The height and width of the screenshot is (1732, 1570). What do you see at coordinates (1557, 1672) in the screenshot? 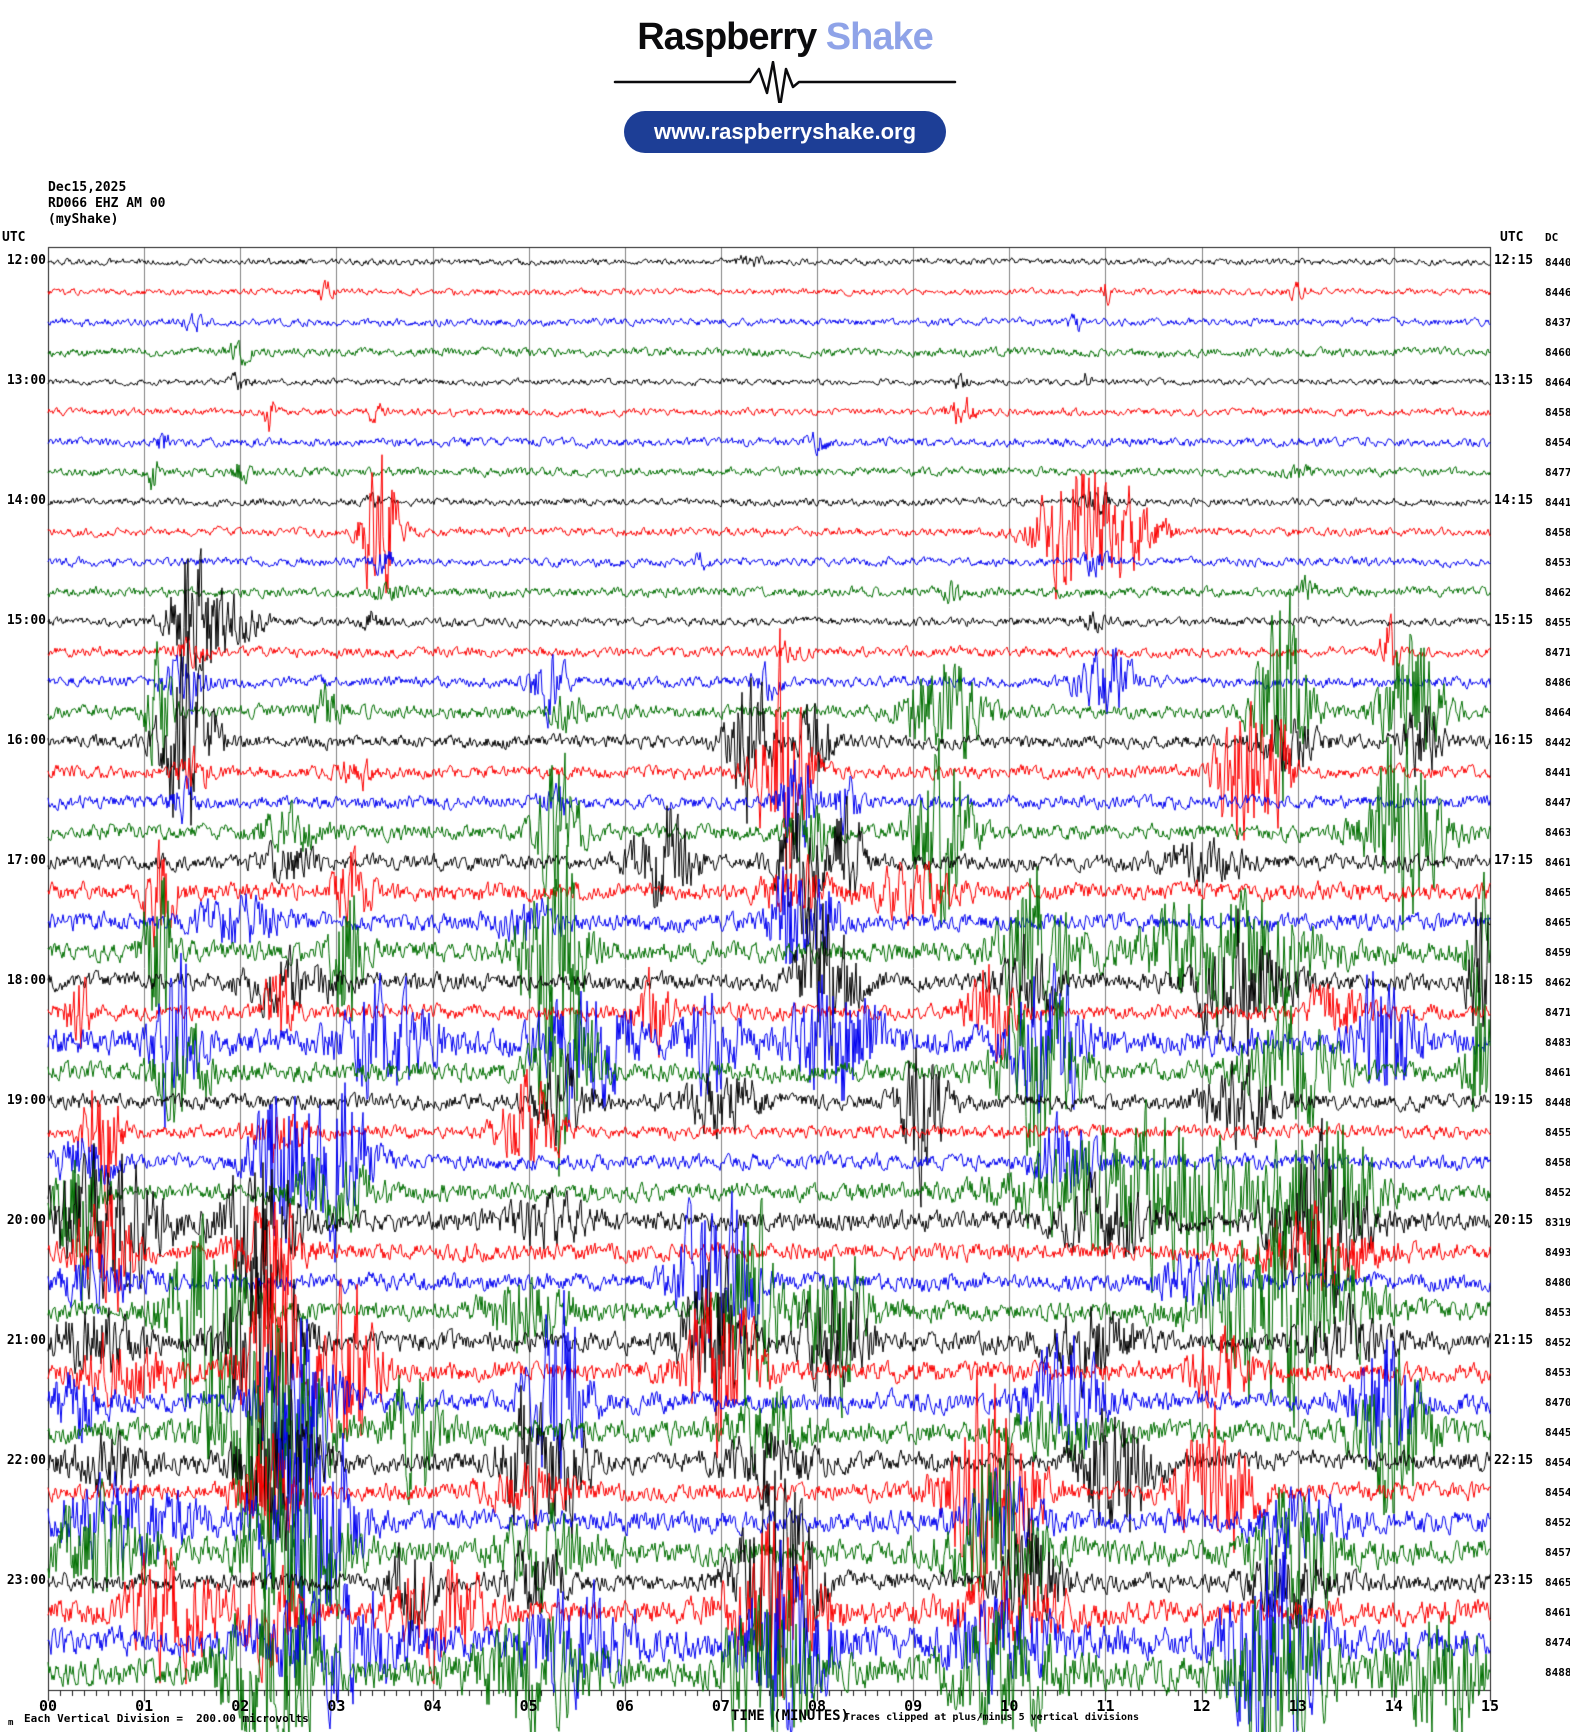
I see `dc-value: 8488` at bounding box center [1557, 1672].